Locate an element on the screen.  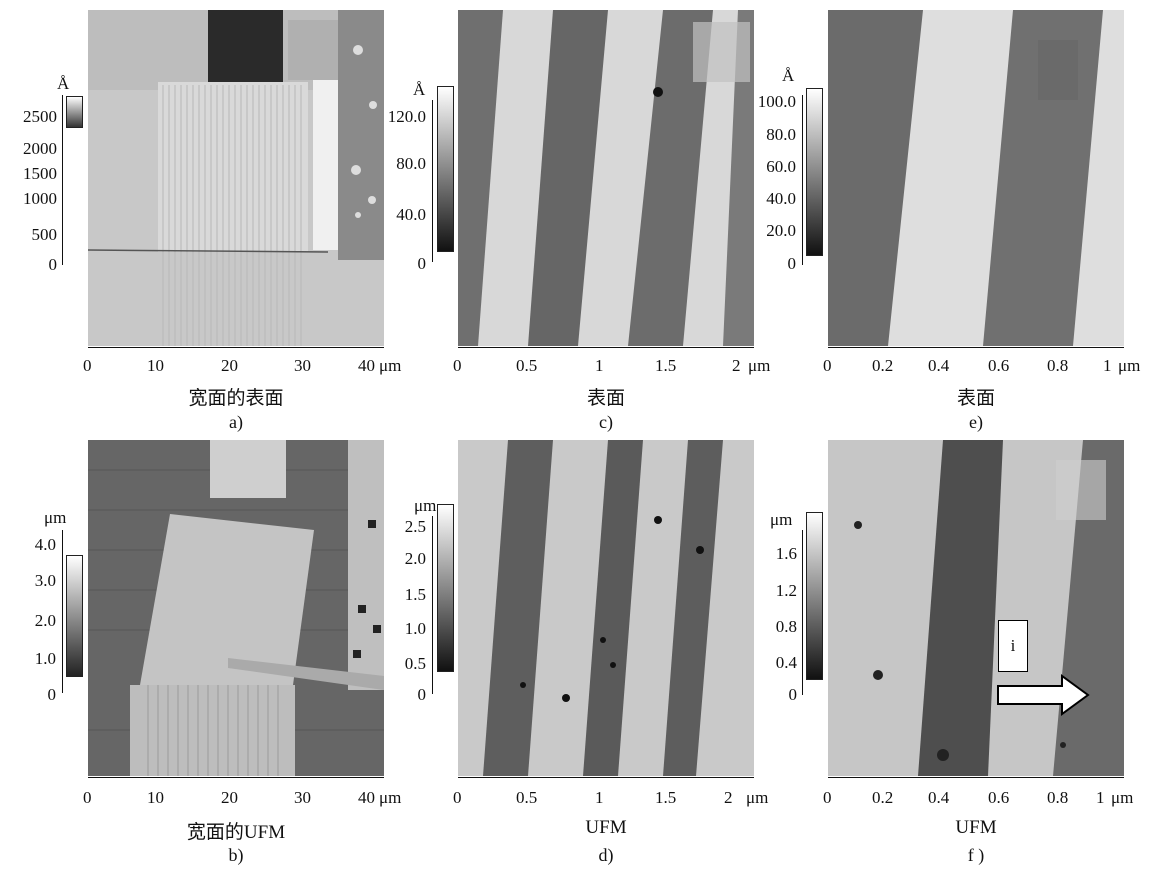
caption-b: 宽面的UFM is located at coordinates (236, 832).